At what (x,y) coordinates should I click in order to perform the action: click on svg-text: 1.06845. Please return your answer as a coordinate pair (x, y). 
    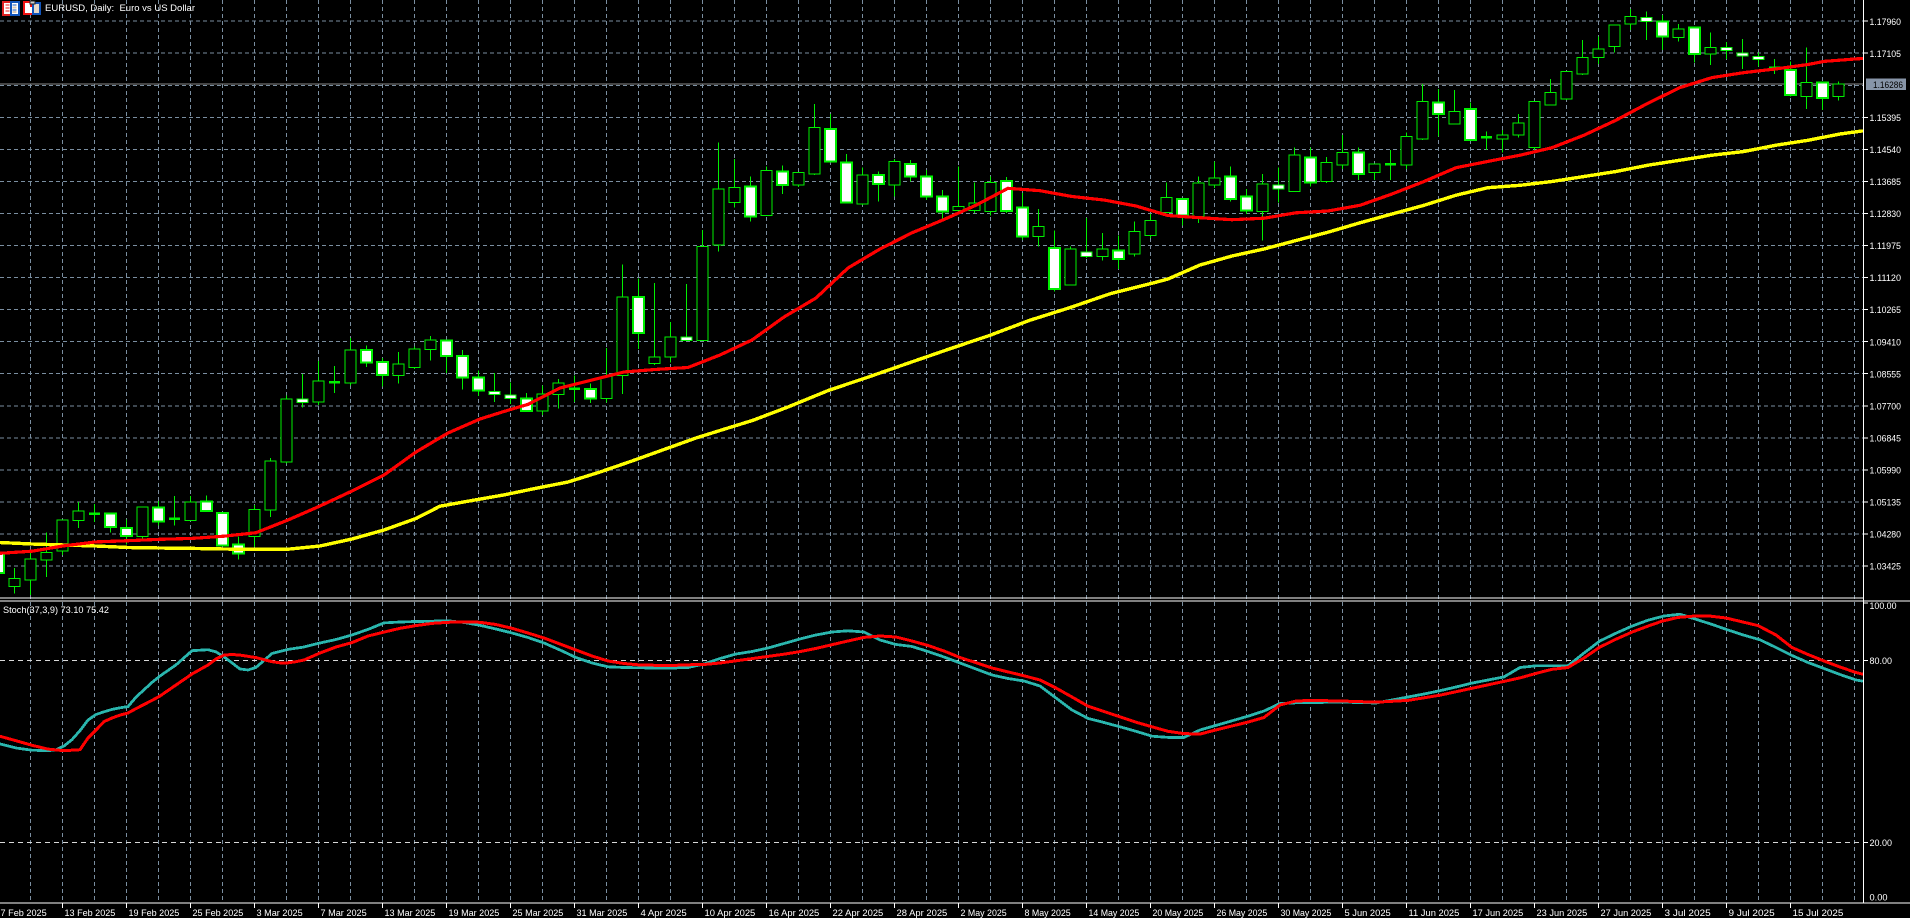
    Looking at the image, I should click on (1886, 438).